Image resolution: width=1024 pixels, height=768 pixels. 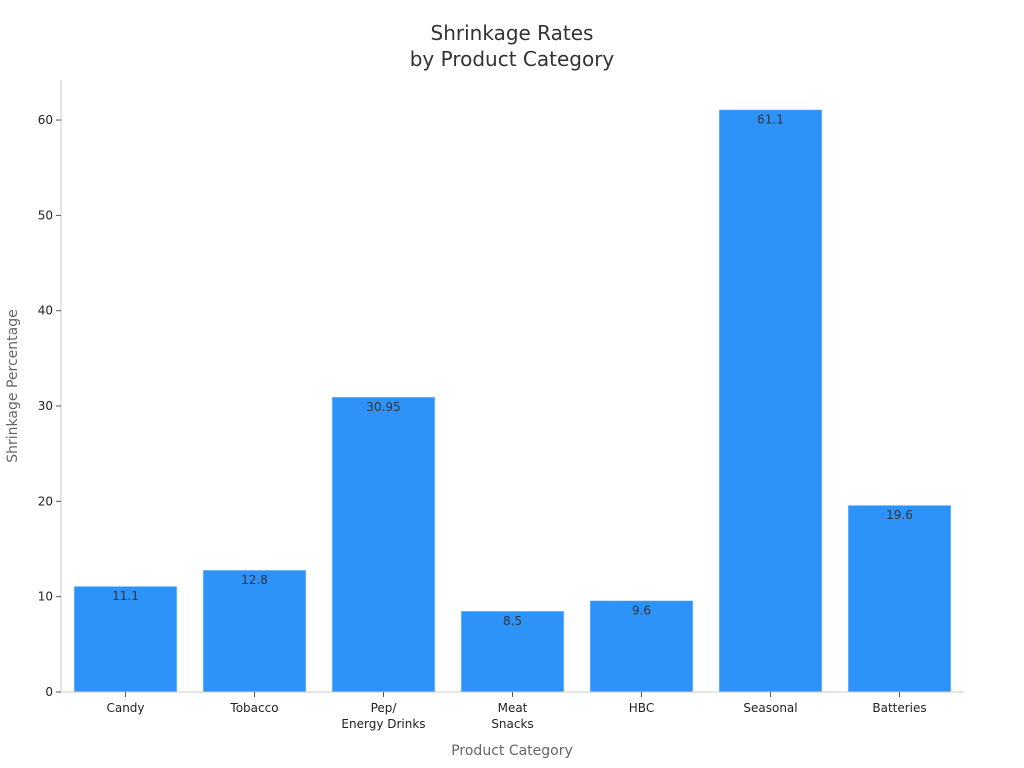 What do you see at coordinates (45, 120) in the screenshot?
I see `y-tick-label: 60` at bounding box center [45, 120].